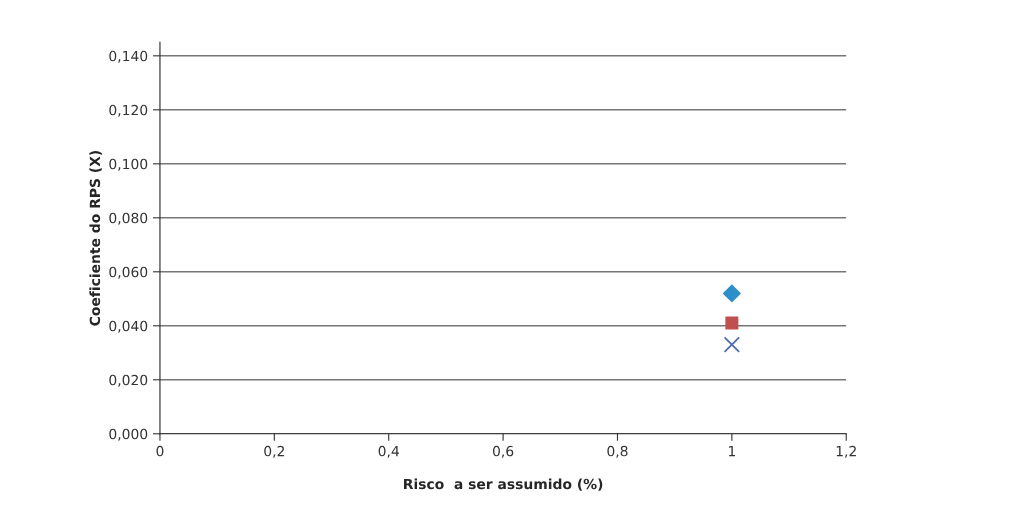 Image resolution: width=1032 pixels, height=529 pixels. I want to click on x-tick-label: 0,6, so click(503, 451).